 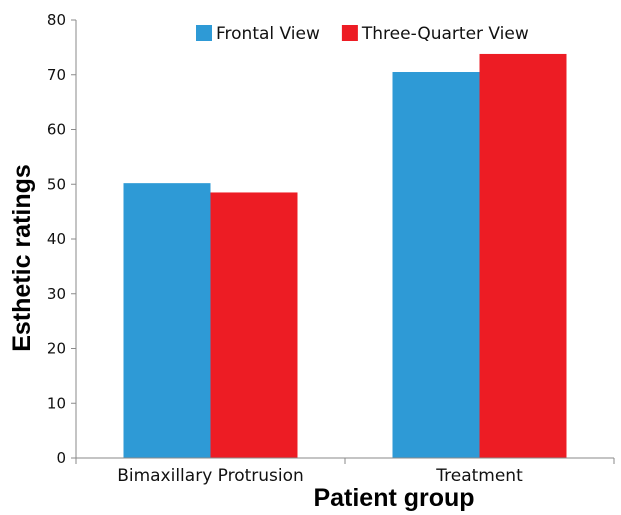 What do you see at coordinates (56, 349) in the screenshot?
I see `y-tick-label: 20` at bounding box center [56, 349].